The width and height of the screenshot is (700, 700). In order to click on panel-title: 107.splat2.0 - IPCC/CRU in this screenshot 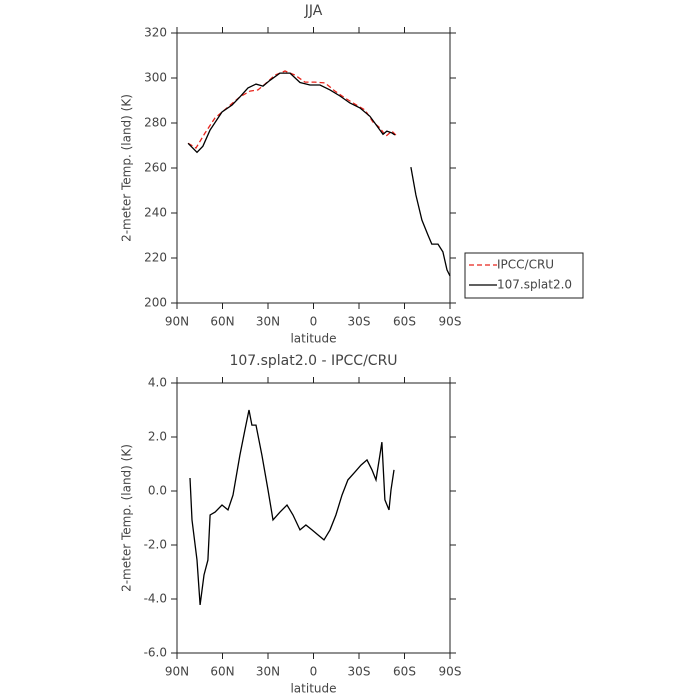, I will do `click(313, 361)`.